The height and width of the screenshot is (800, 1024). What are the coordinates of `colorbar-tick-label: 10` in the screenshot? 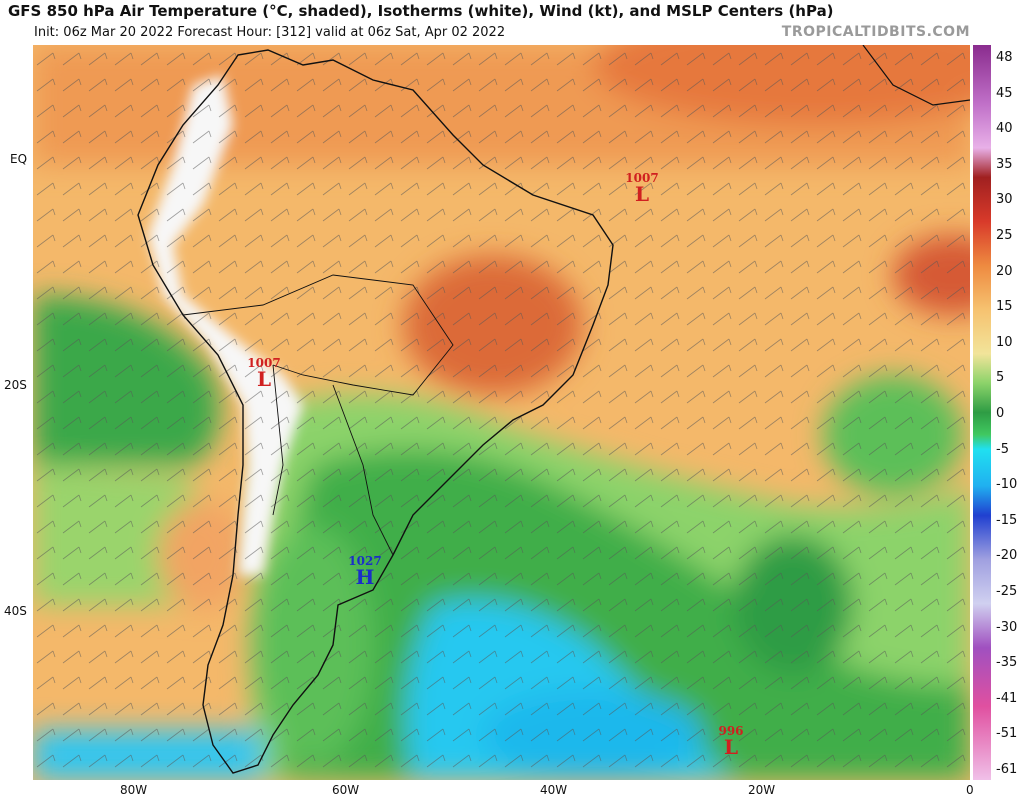 It's located at (1004, 342).